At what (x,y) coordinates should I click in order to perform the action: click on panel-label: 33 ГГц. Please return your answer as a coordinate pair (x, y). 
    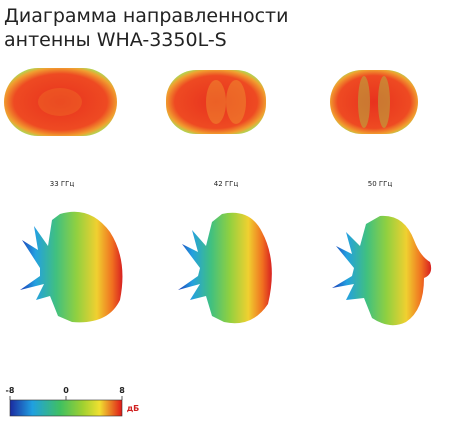
    Looking at the image, I should click on (62, 184).